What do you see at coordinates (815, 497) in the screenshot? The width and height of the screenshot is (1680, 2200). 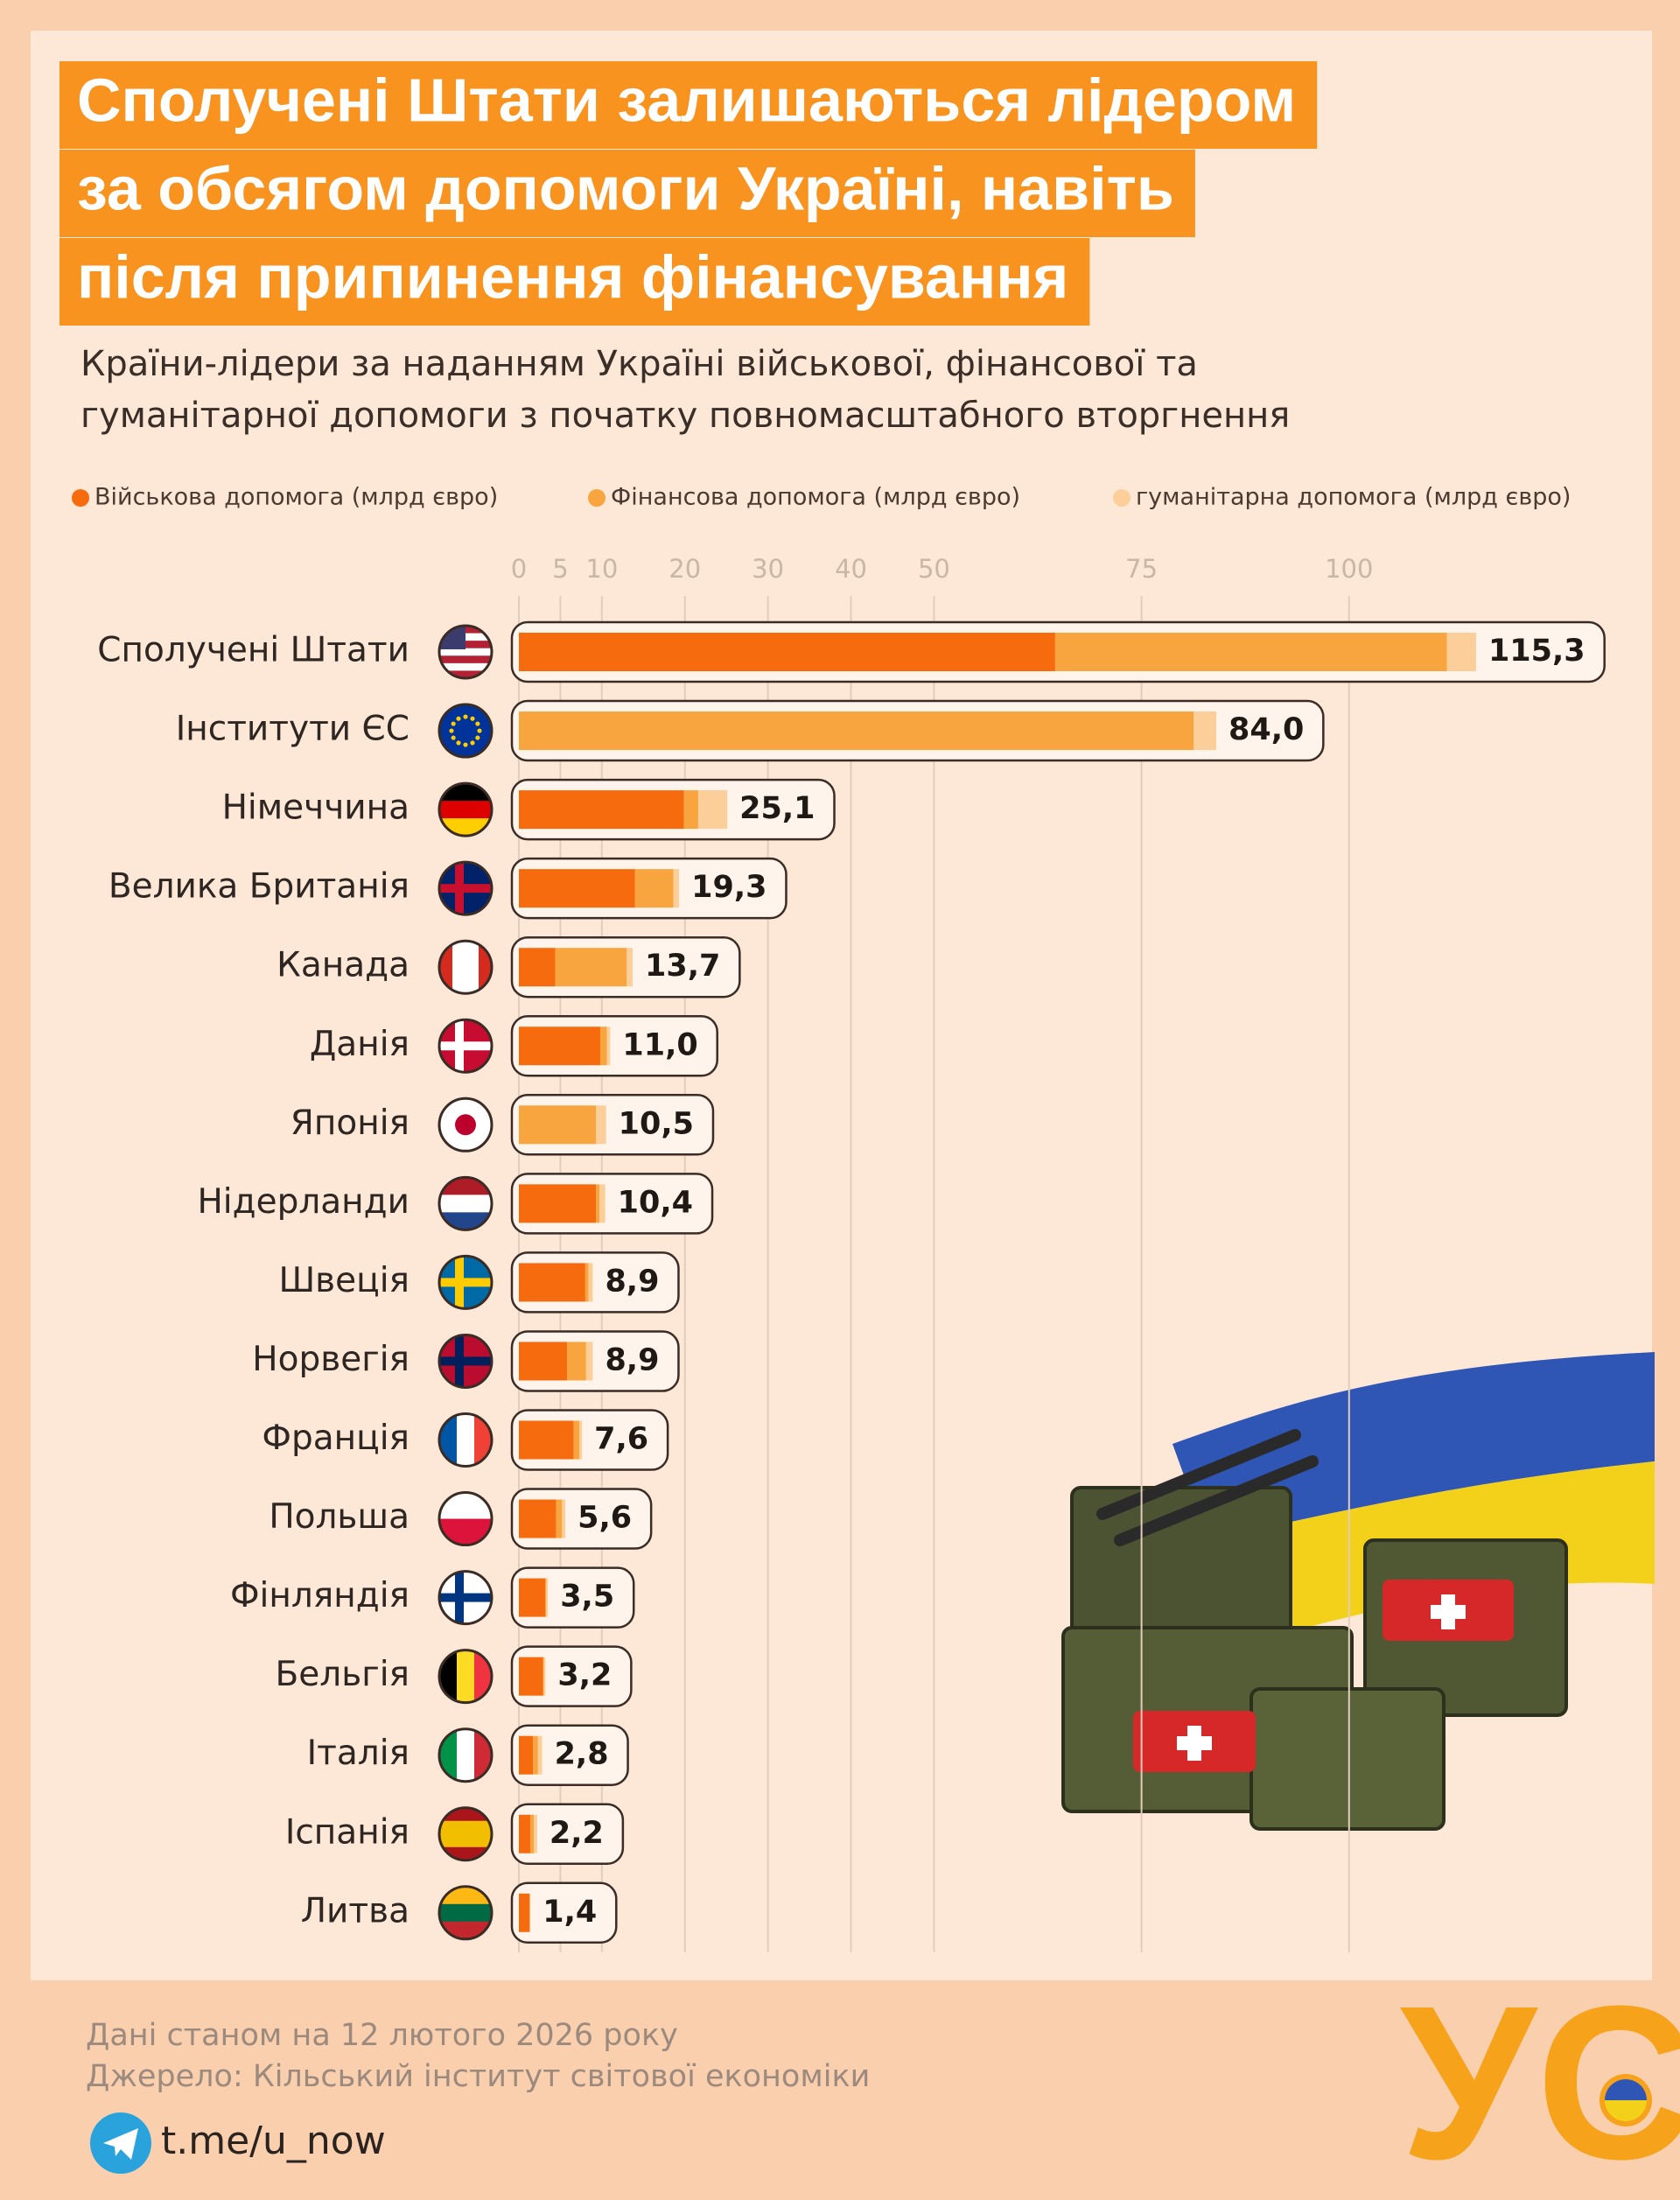 I see `legend-label: Фінансова допомога (млрд євро)` at bounding box center [815, 497].